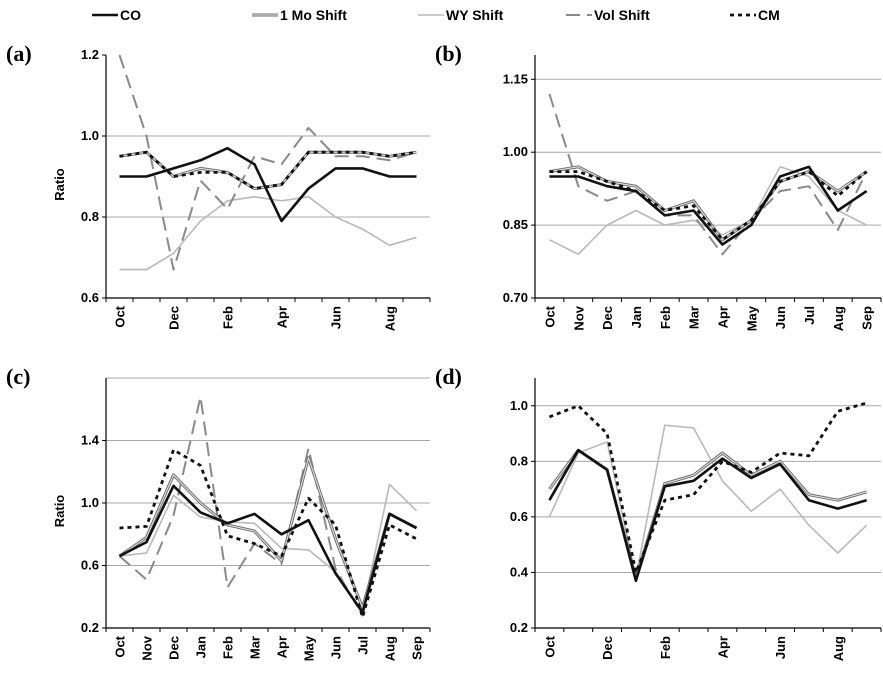 The image size is (883, 675). I want to click on panel-label: (c), so click(18, 376).